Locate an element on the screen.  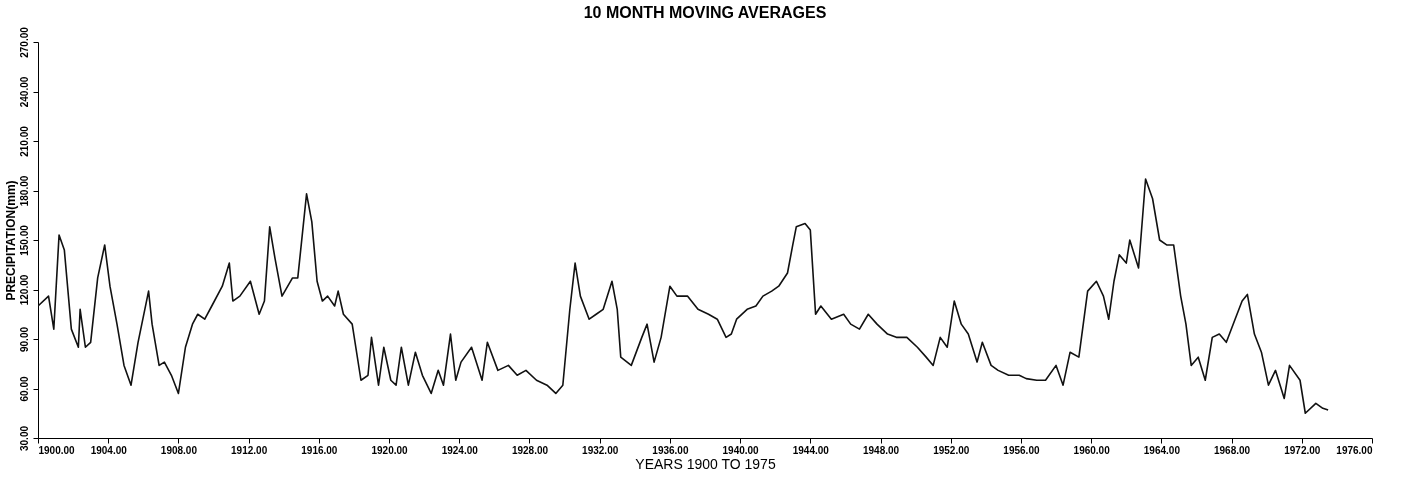
x-tick-label: 1956.00 is located at coordinates (1021, 450).